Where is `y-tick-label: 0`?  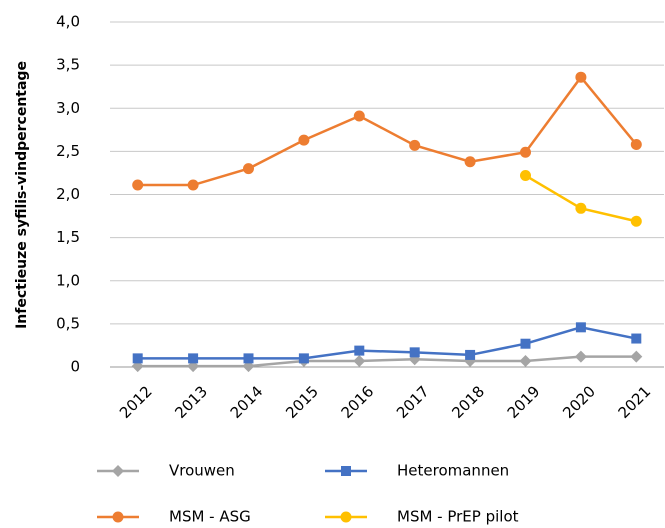
y-tick-label: 0 is located at coordinates (75, 367).